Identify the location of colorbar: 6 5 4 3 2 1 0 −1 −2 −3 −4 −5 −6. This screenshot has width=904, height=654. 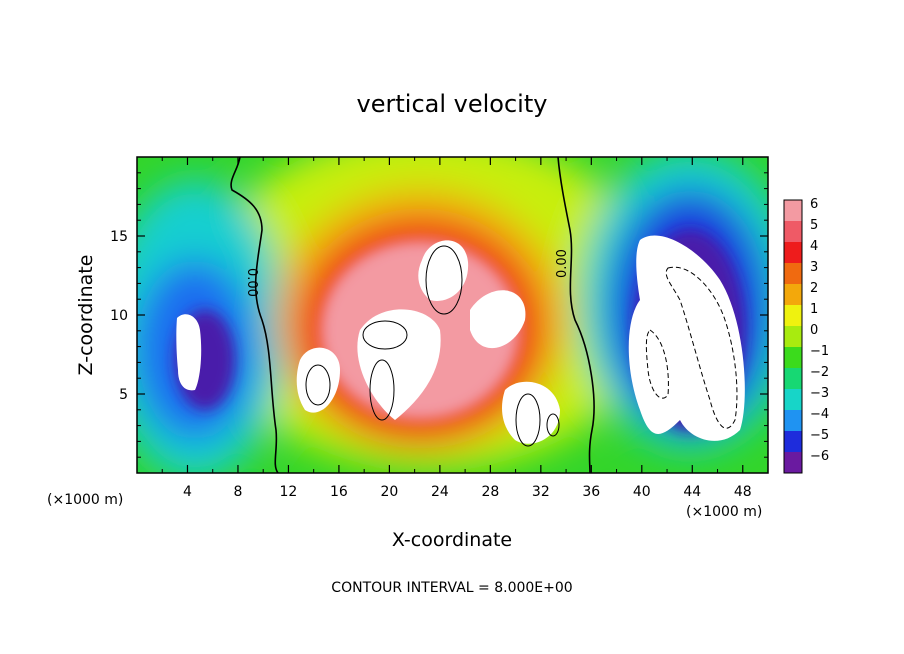
(806, 335).